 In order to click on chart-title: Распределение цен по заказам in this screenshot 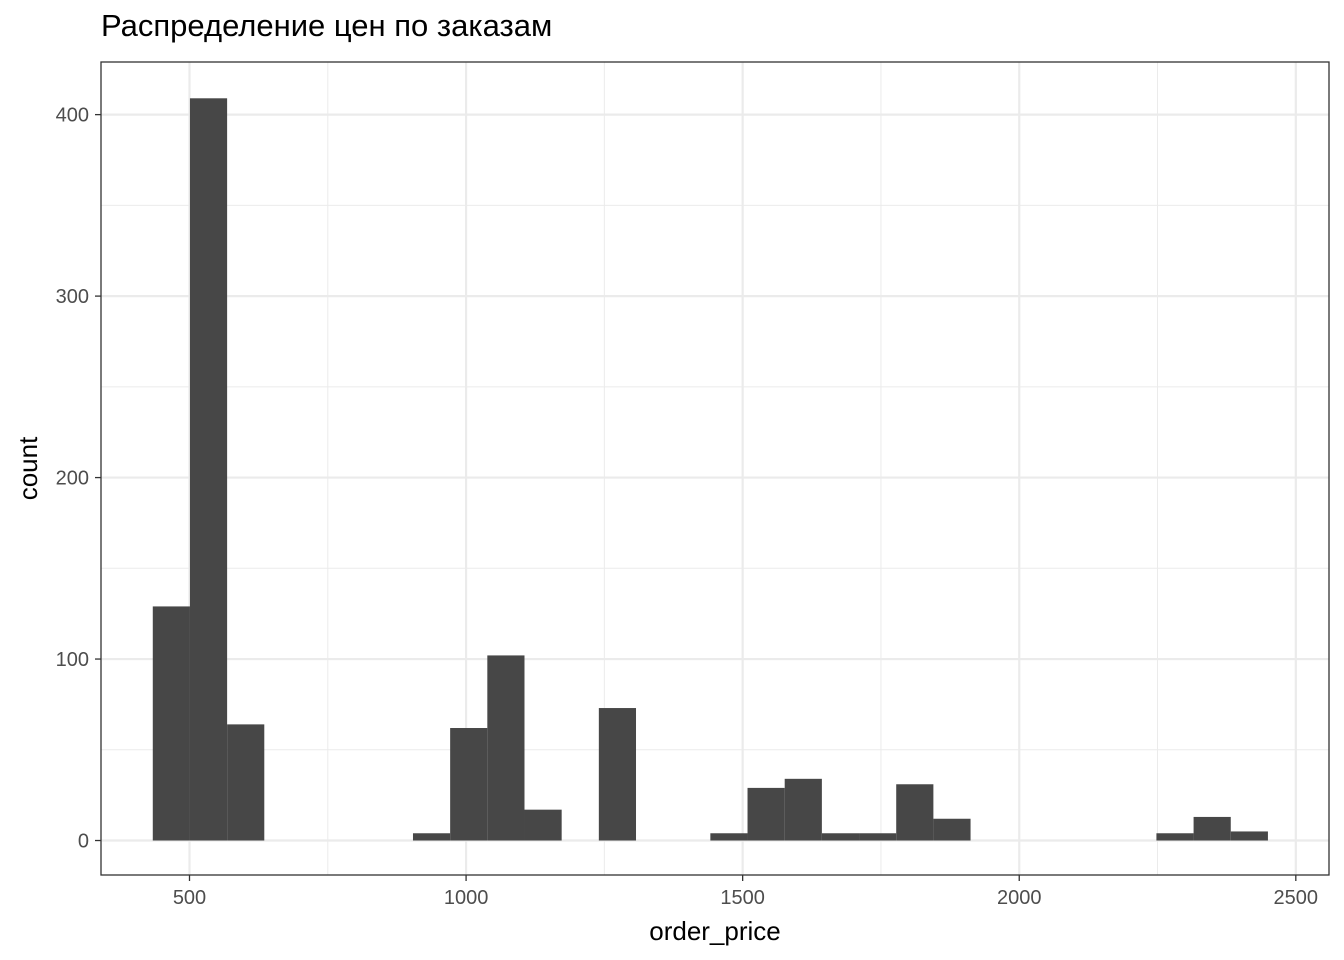, I will do `click(327, 25)`.